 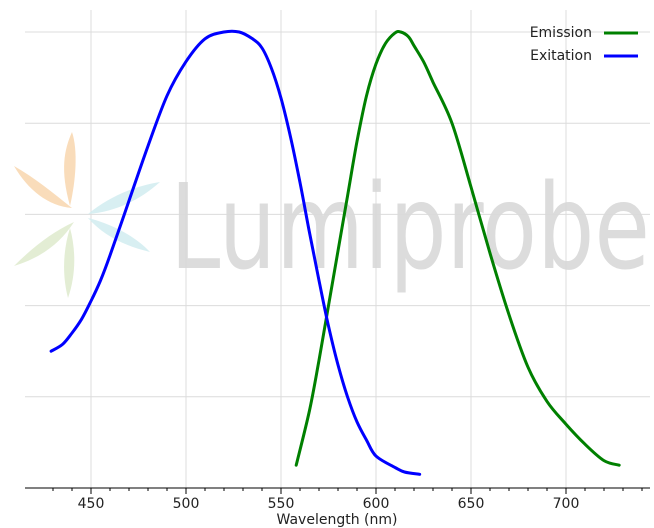 I want to click on x-axis-label: Wavelength (nm), so click(x=337, y=520).